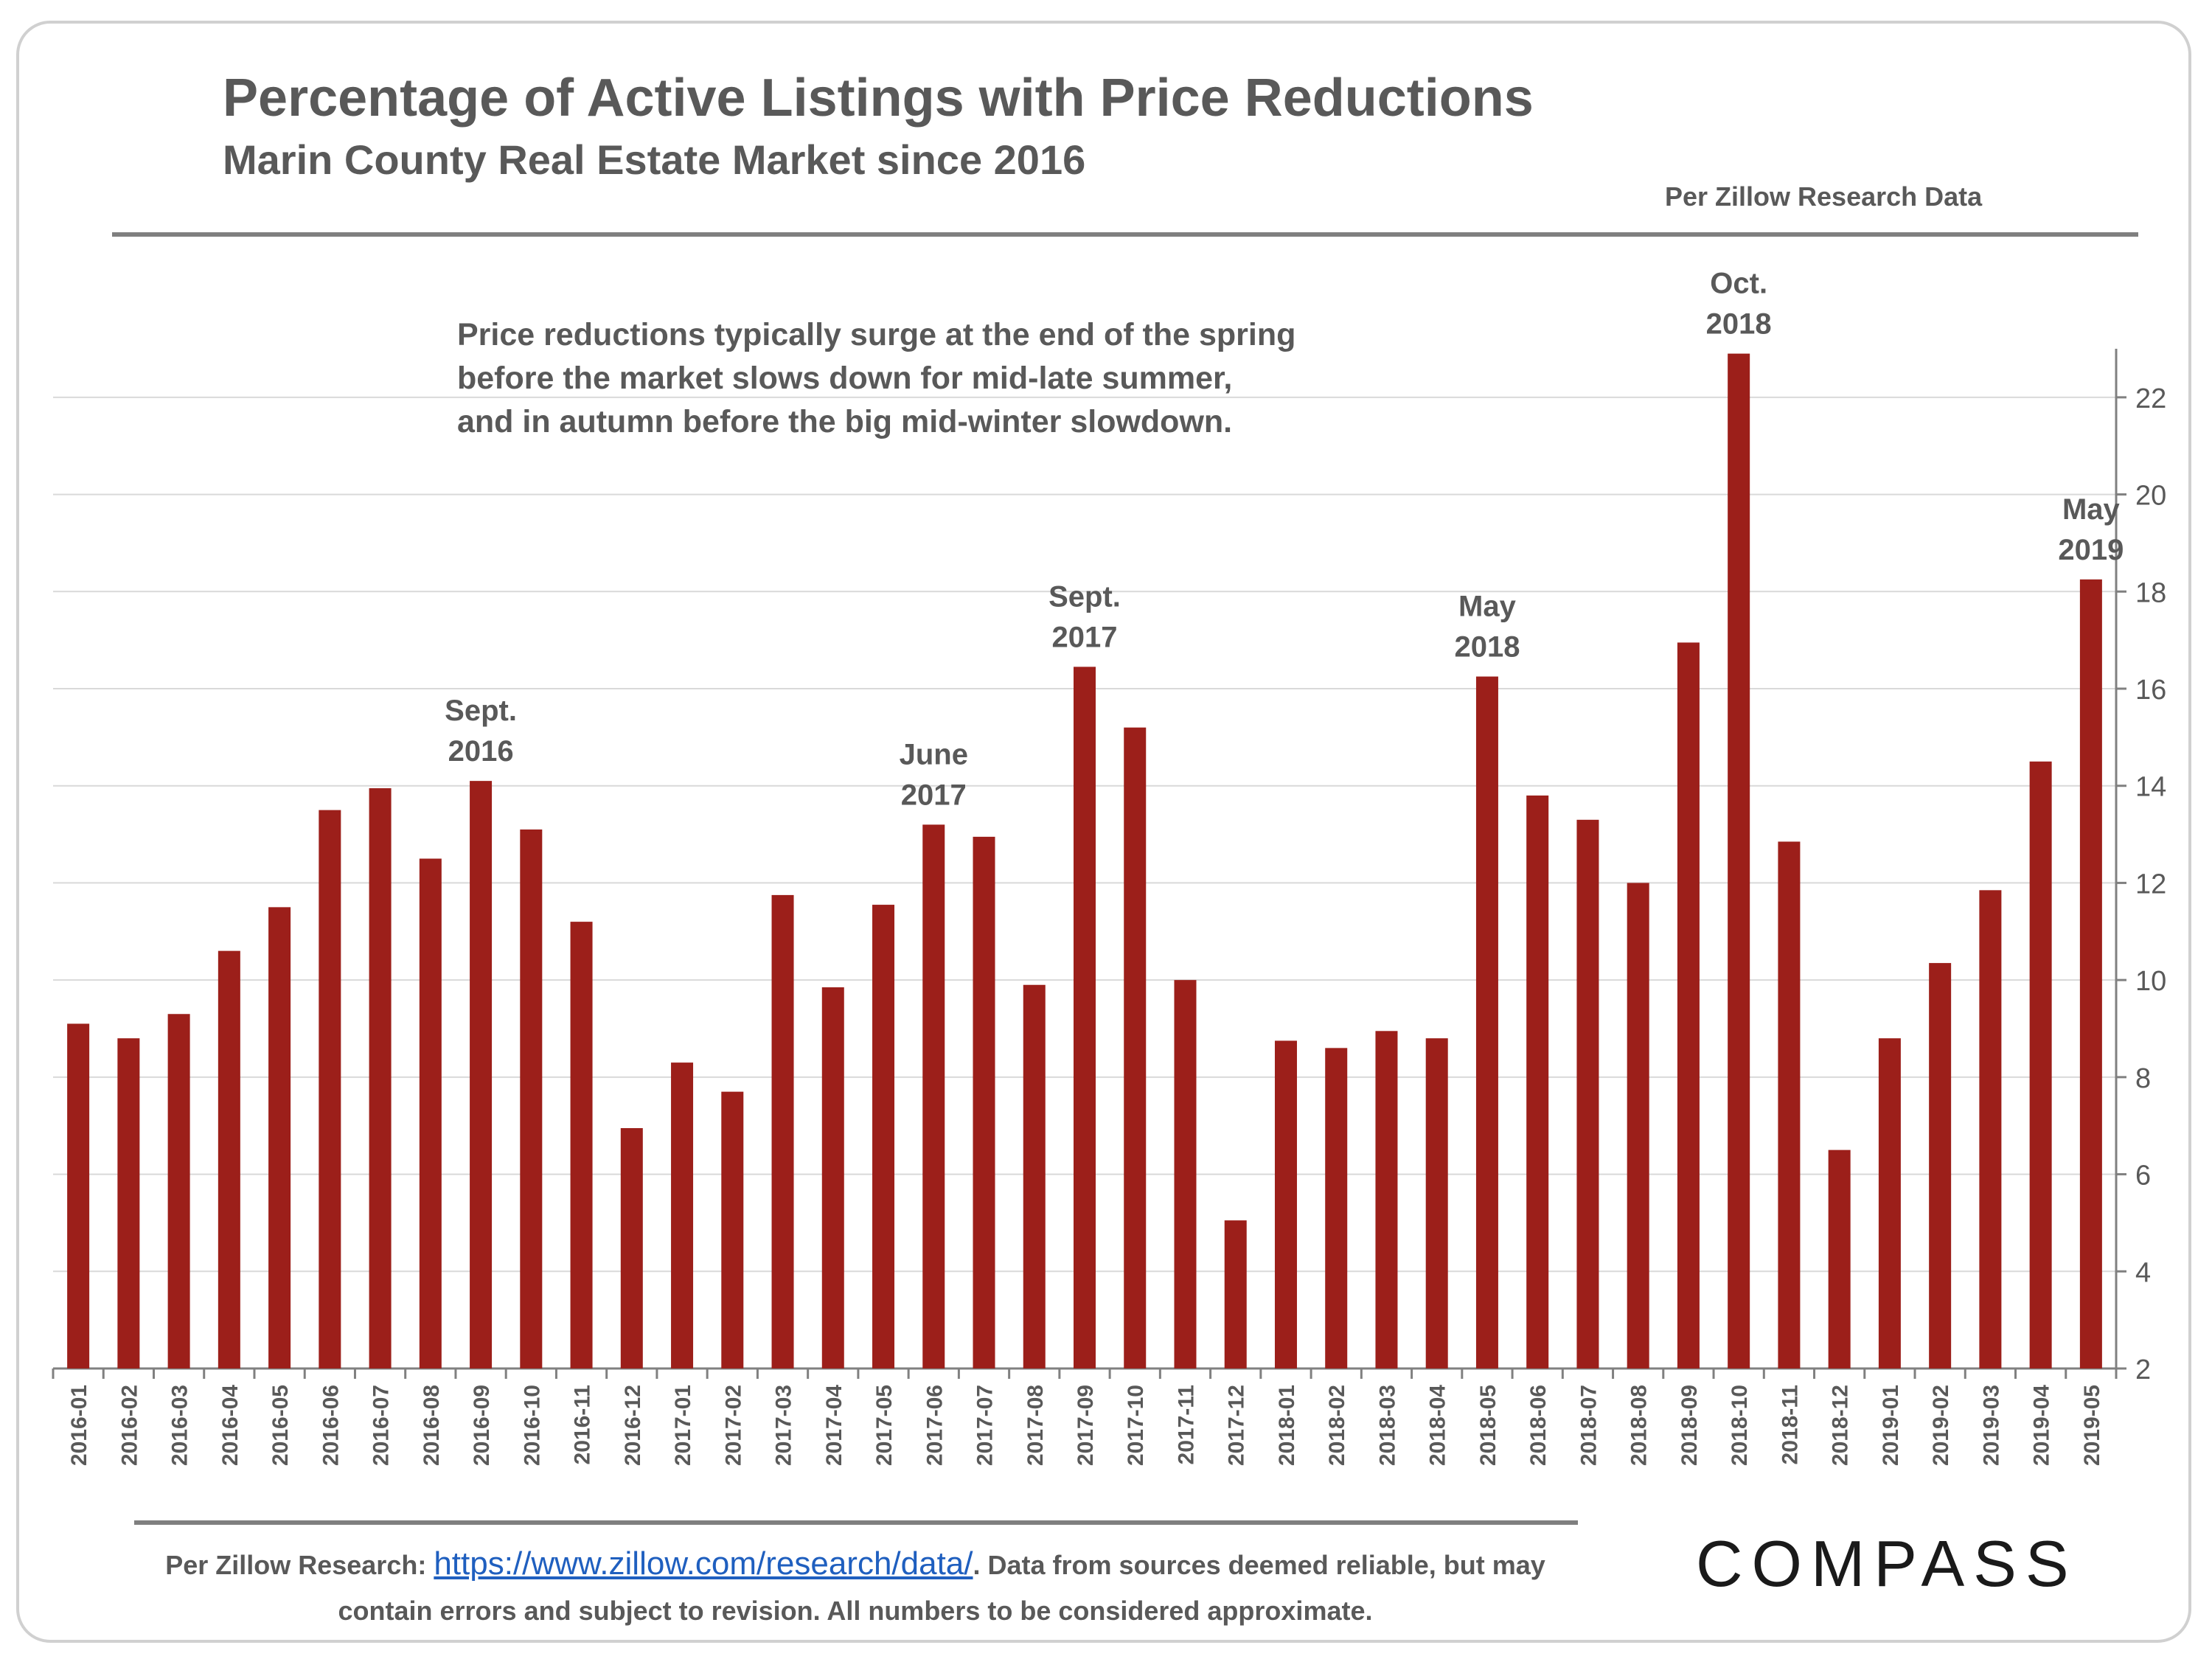  I want to click on x-tick-label: 2018-02, so click(1337, 1425).